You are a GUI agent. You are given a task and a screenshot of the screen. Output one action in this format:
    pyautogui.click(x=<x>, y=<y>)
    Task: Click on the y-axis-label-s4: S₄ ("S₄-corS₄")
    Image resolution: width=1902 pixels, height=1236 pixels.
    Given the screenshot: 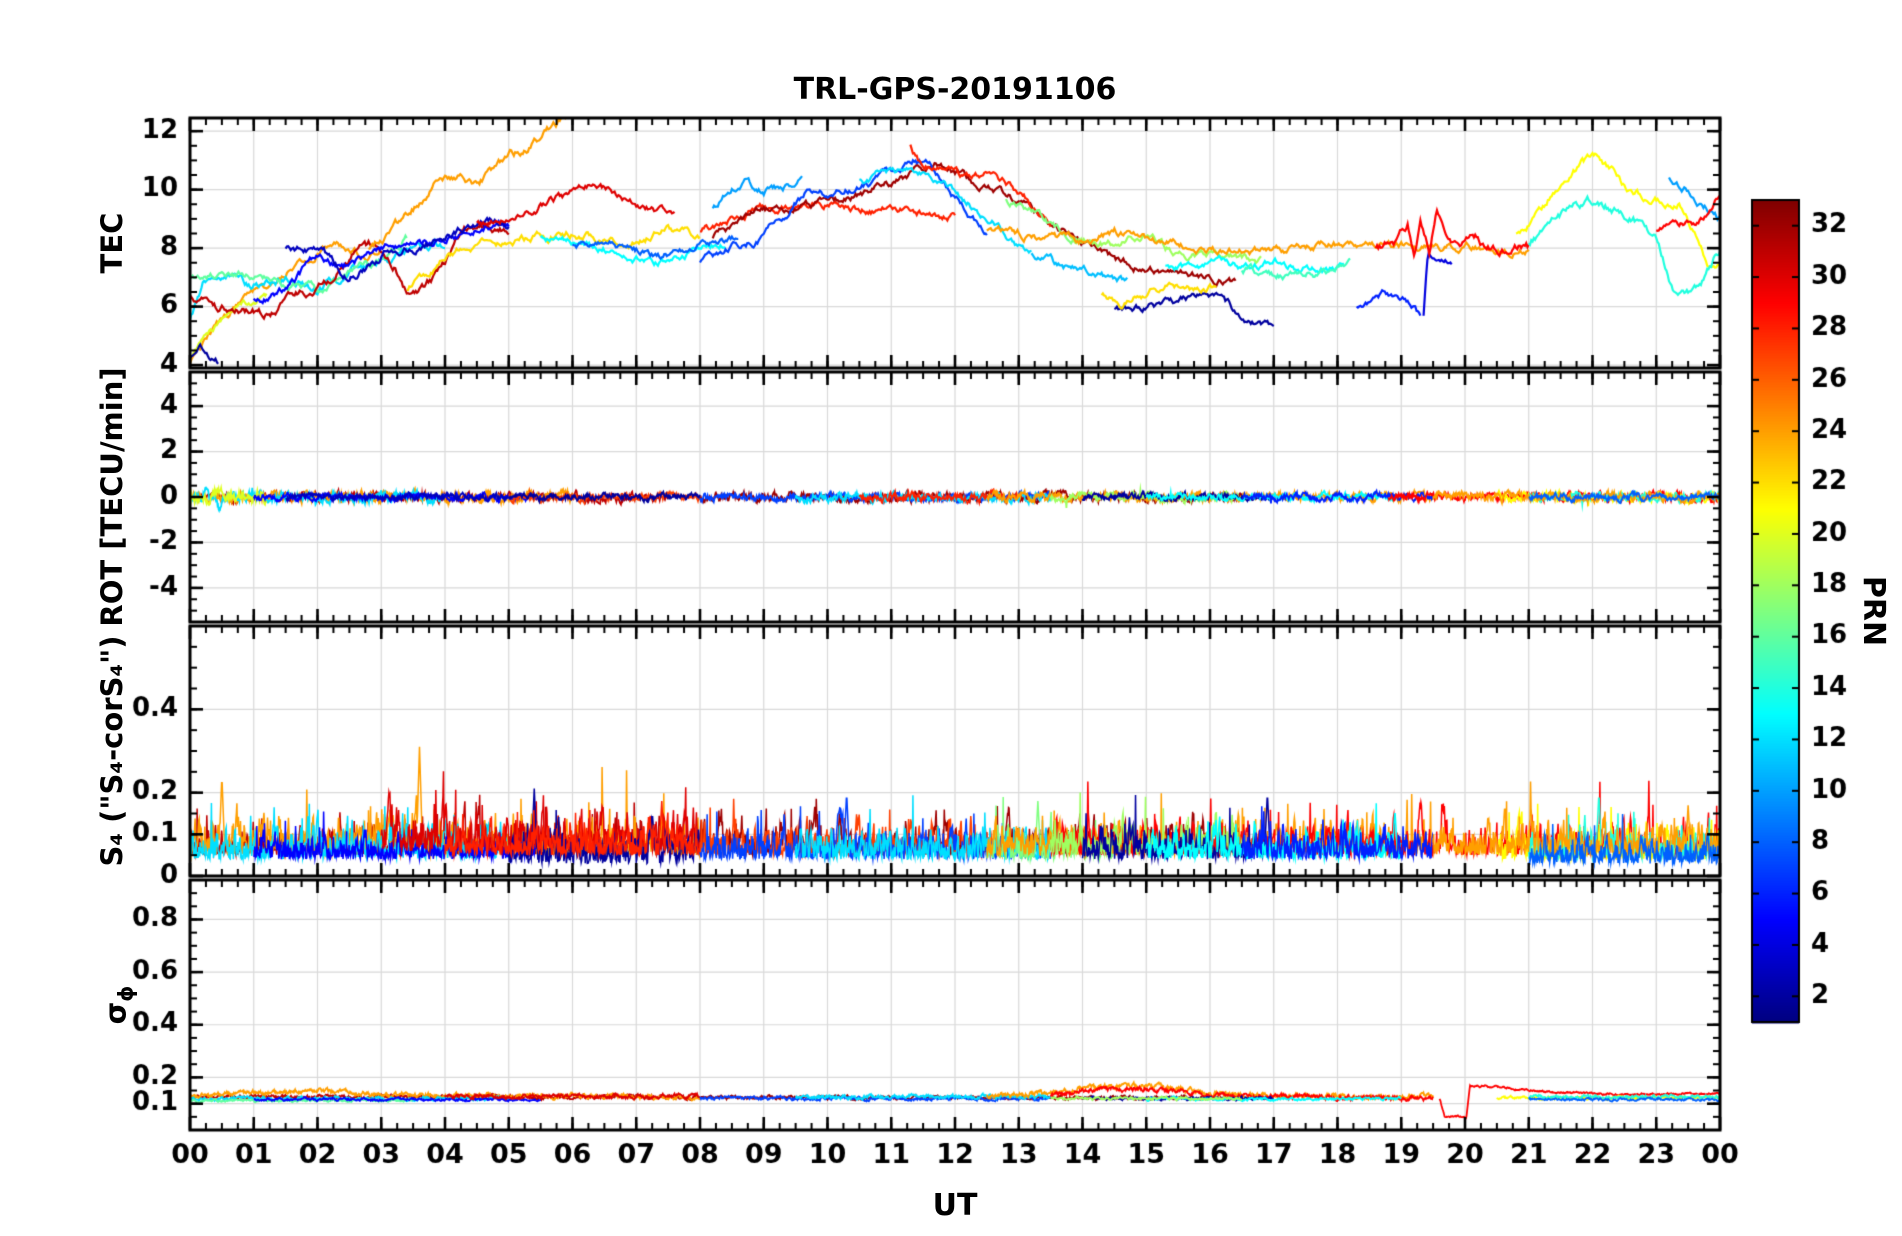 What is the action you would take?
    pyautogui.click(x=112, y=751)
    